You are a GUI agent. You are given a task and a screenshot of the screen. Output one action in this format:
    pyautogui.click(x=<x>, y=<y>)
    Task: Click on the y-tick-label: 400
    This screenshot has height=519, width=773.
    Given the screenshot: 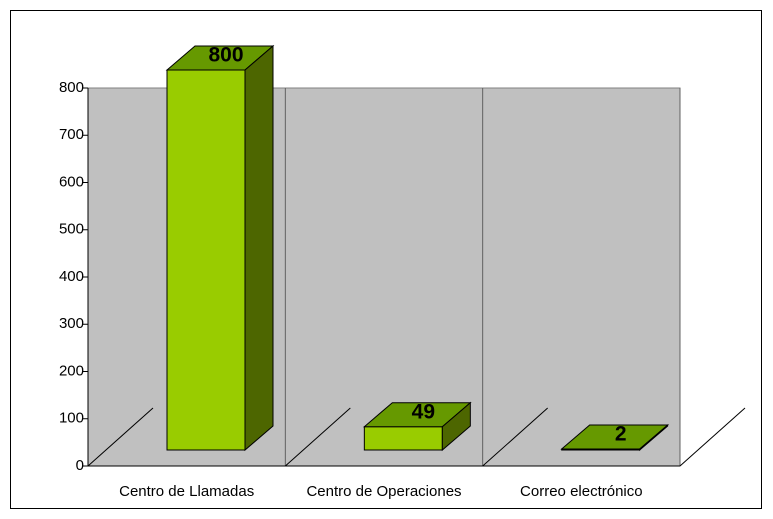 What is the action you would take?
    pyautogui.click(x=71, y=276)
    